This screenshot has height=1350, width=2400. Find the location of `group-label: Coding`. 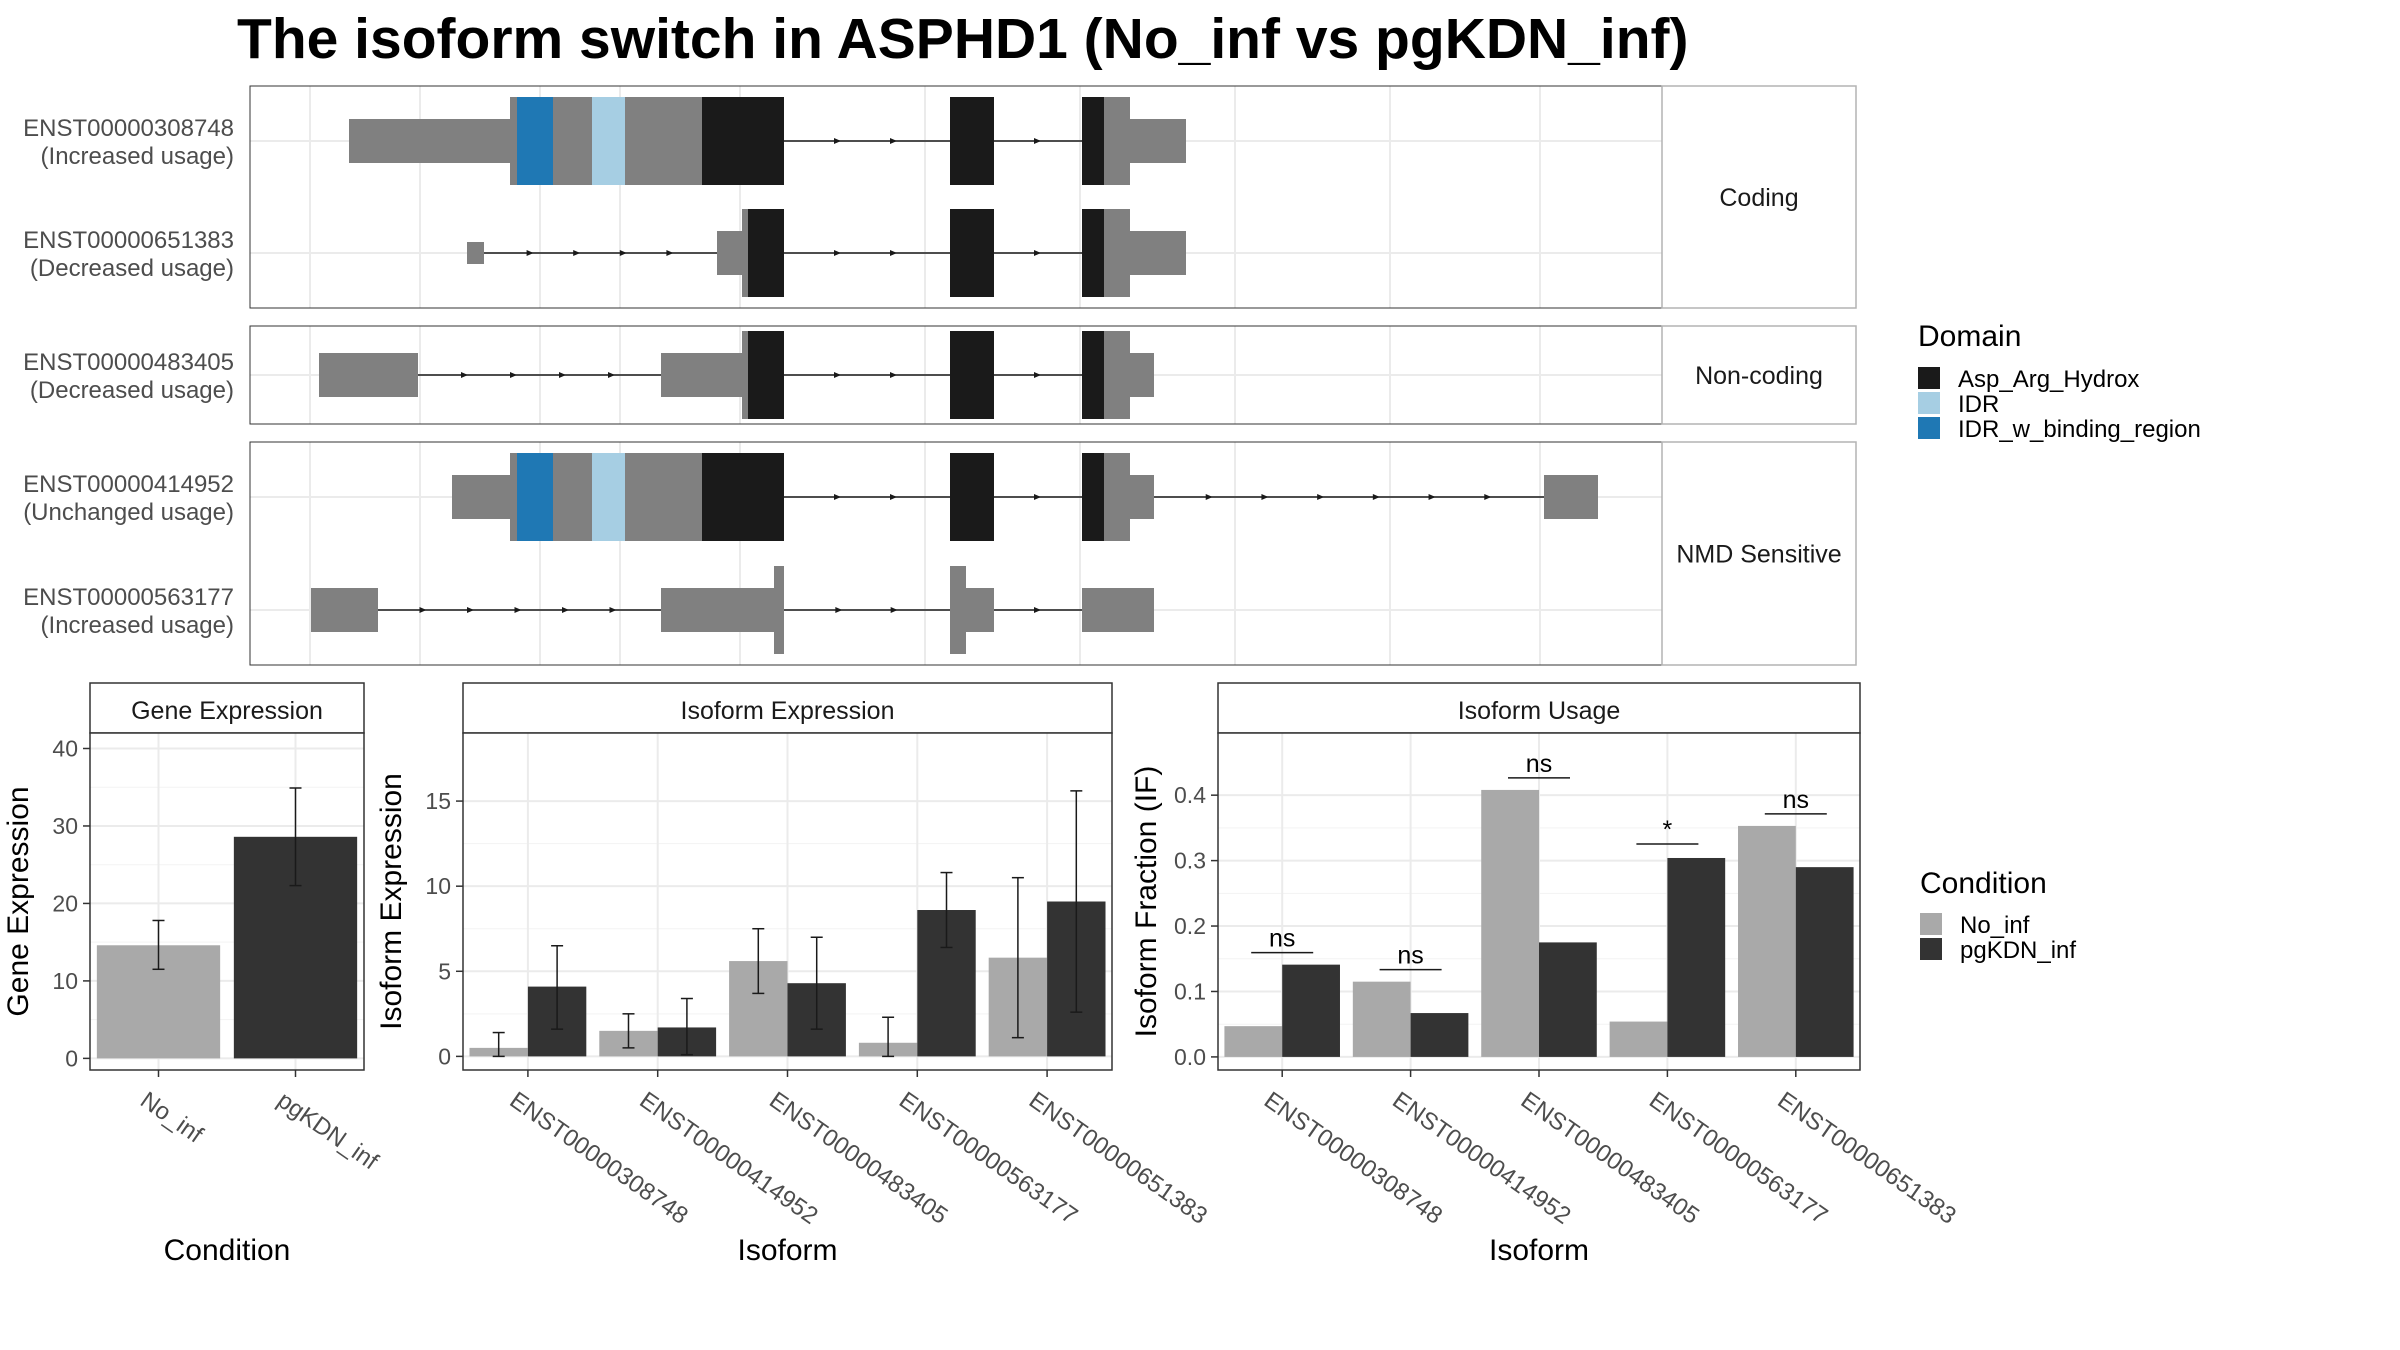

group-label: Coding is located at coordinates (1758, 198).